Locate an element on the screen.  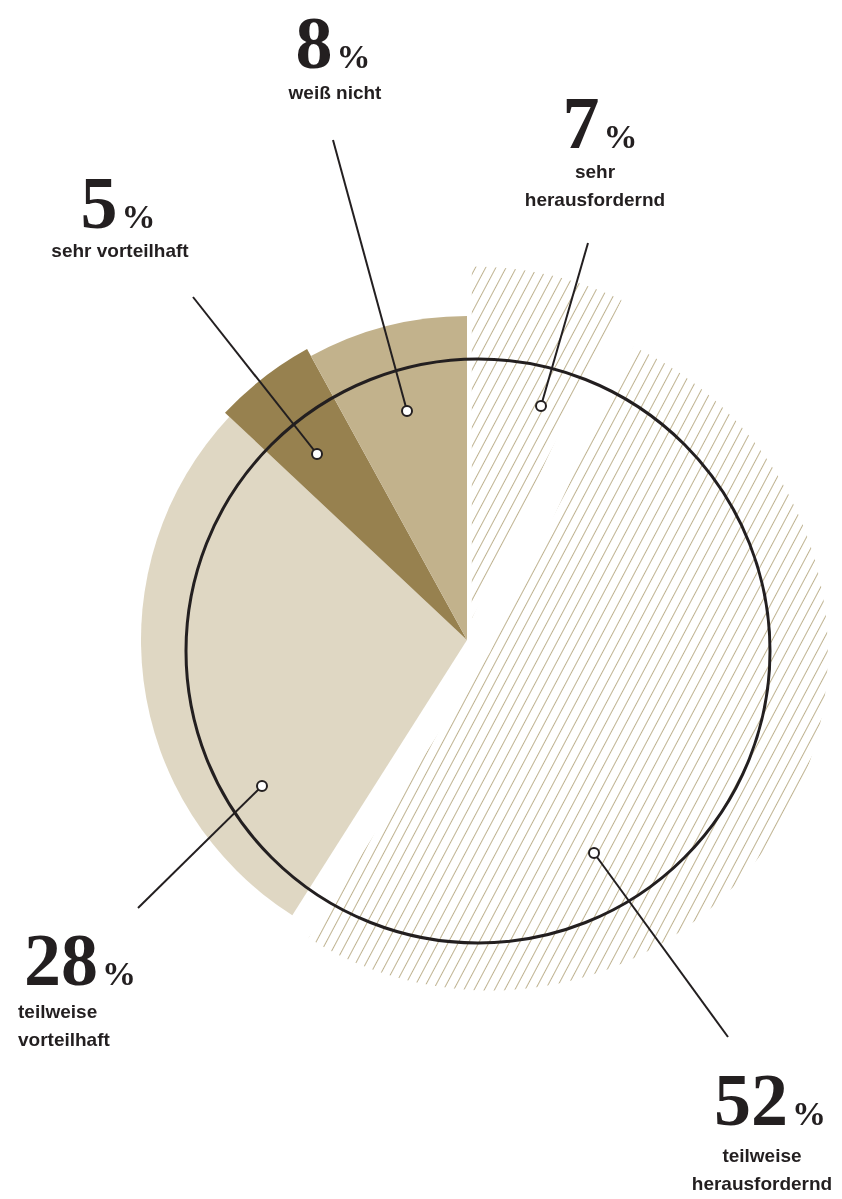
slice-label: teilweise vorteilhaft is located at coordinates (64, 1025).